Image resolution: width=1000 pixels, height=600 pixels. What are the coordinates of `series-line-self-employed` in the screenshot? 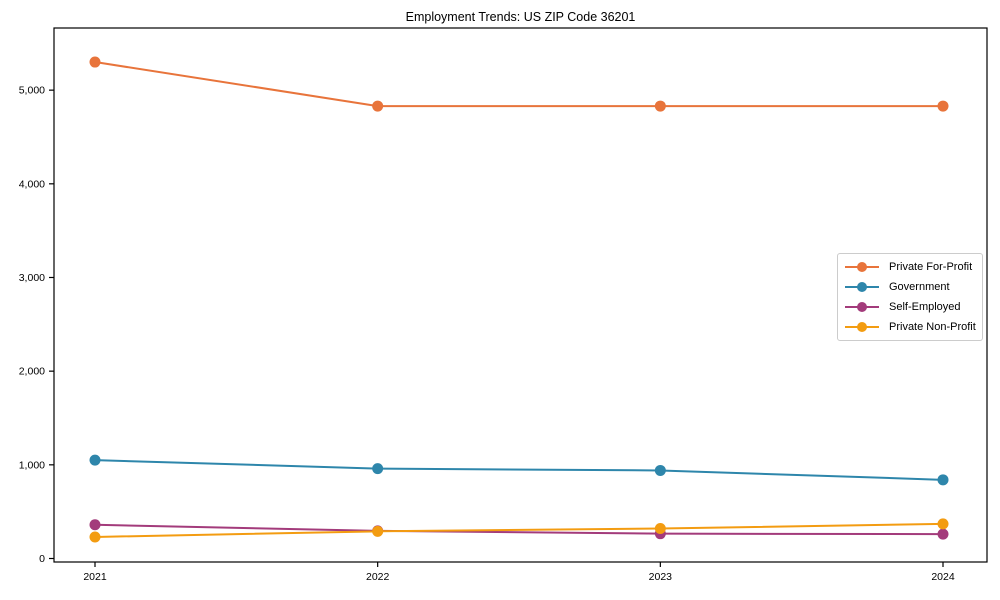 It's located at (519, 529).